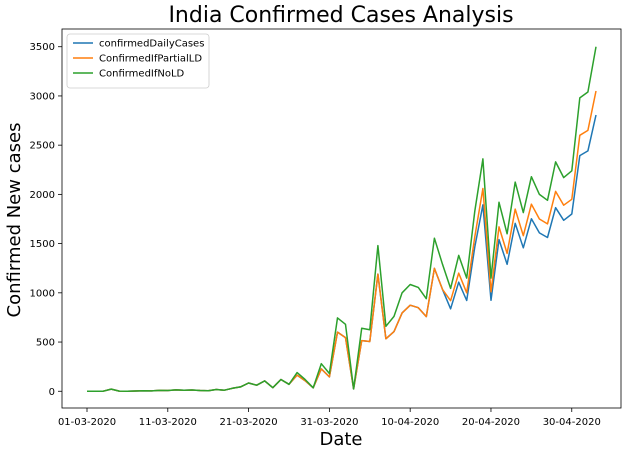  What do you see at coordinates (45, 343) in the screenshot?
I see `y-tick-label: 500` at bounding box center [45, 343].